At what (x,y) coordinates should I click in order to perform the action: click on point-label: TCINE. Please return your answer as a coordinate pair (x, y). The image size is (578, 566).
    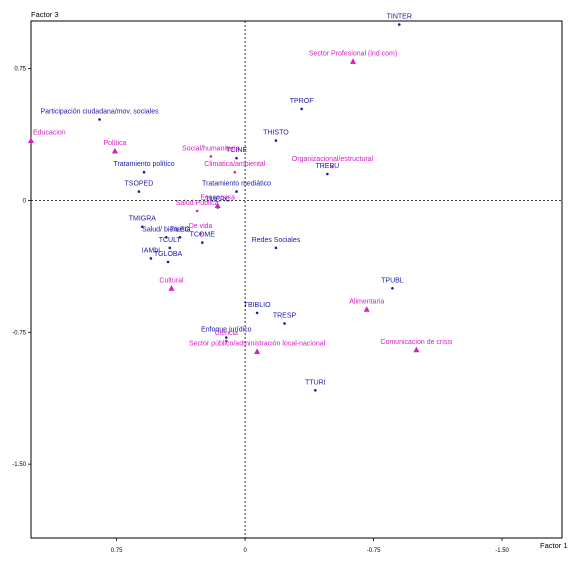
    Looking at the image, I should click on (236, 150).